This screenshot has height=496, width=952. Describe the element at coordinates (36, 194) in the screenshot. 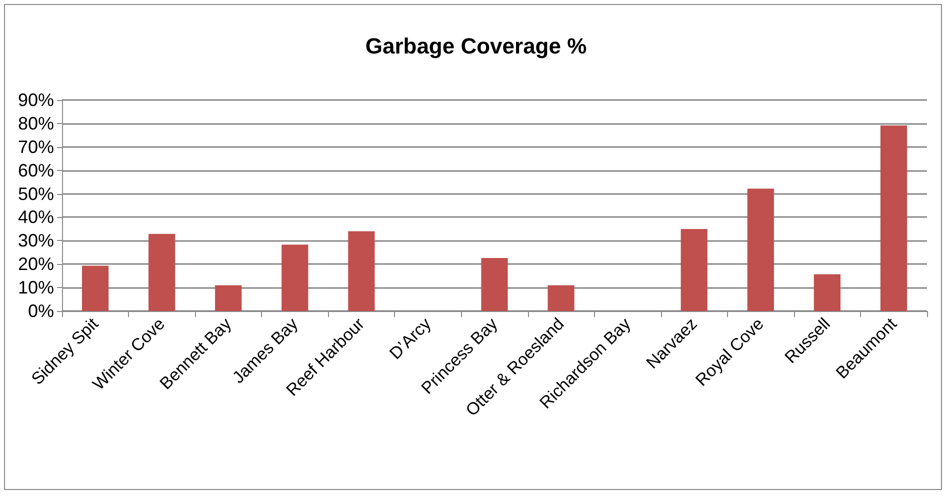

I see `y-tick-label: 50%` at that location.